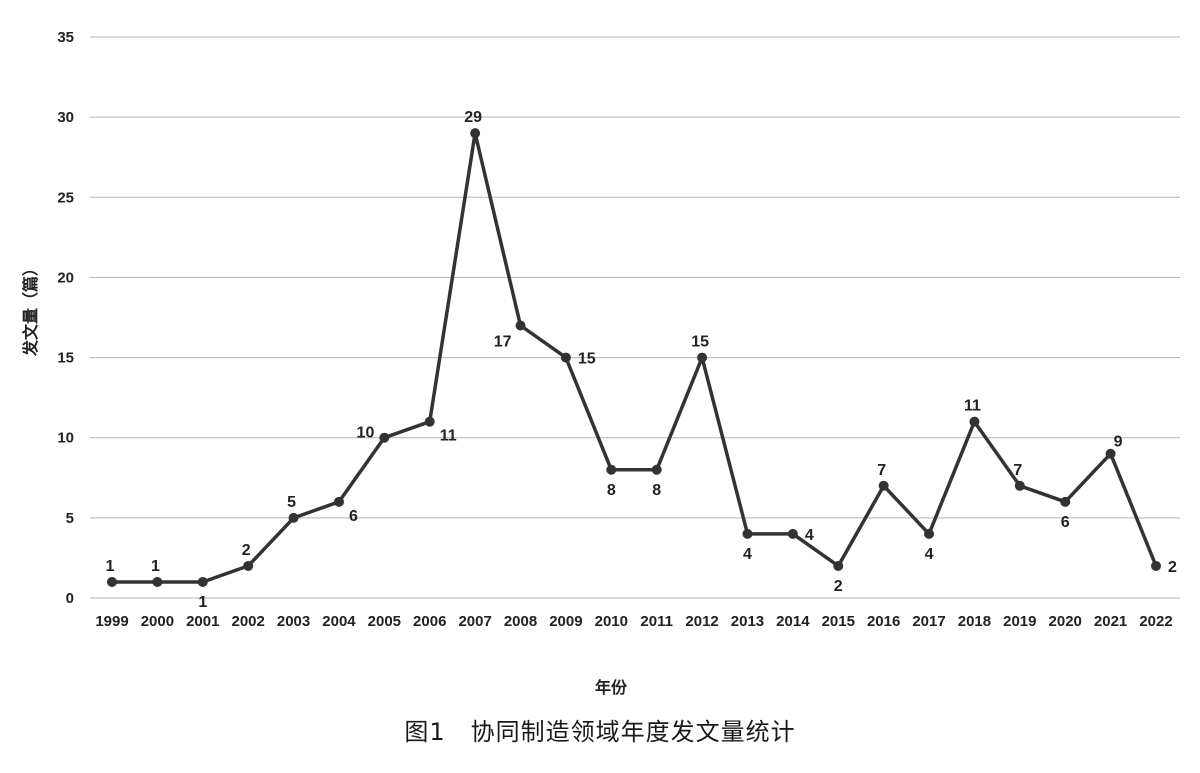 The image size is (1200, 773). What do you see at coordinates (65, 277) in the screenshot?
I see `y-tick-label: 20` at bounding box center [65, 277].